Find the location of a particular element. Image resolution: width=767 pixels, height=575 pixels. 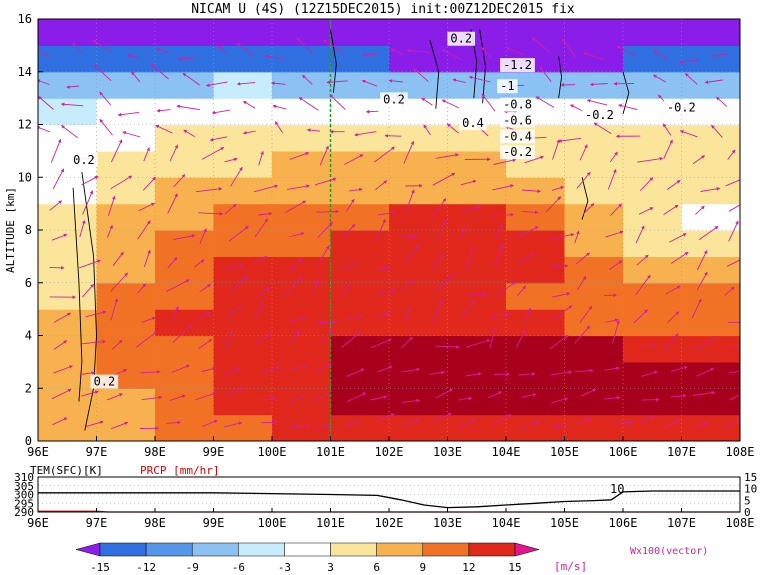

colorbar-label: -6 is located at coordinates (238, 567).